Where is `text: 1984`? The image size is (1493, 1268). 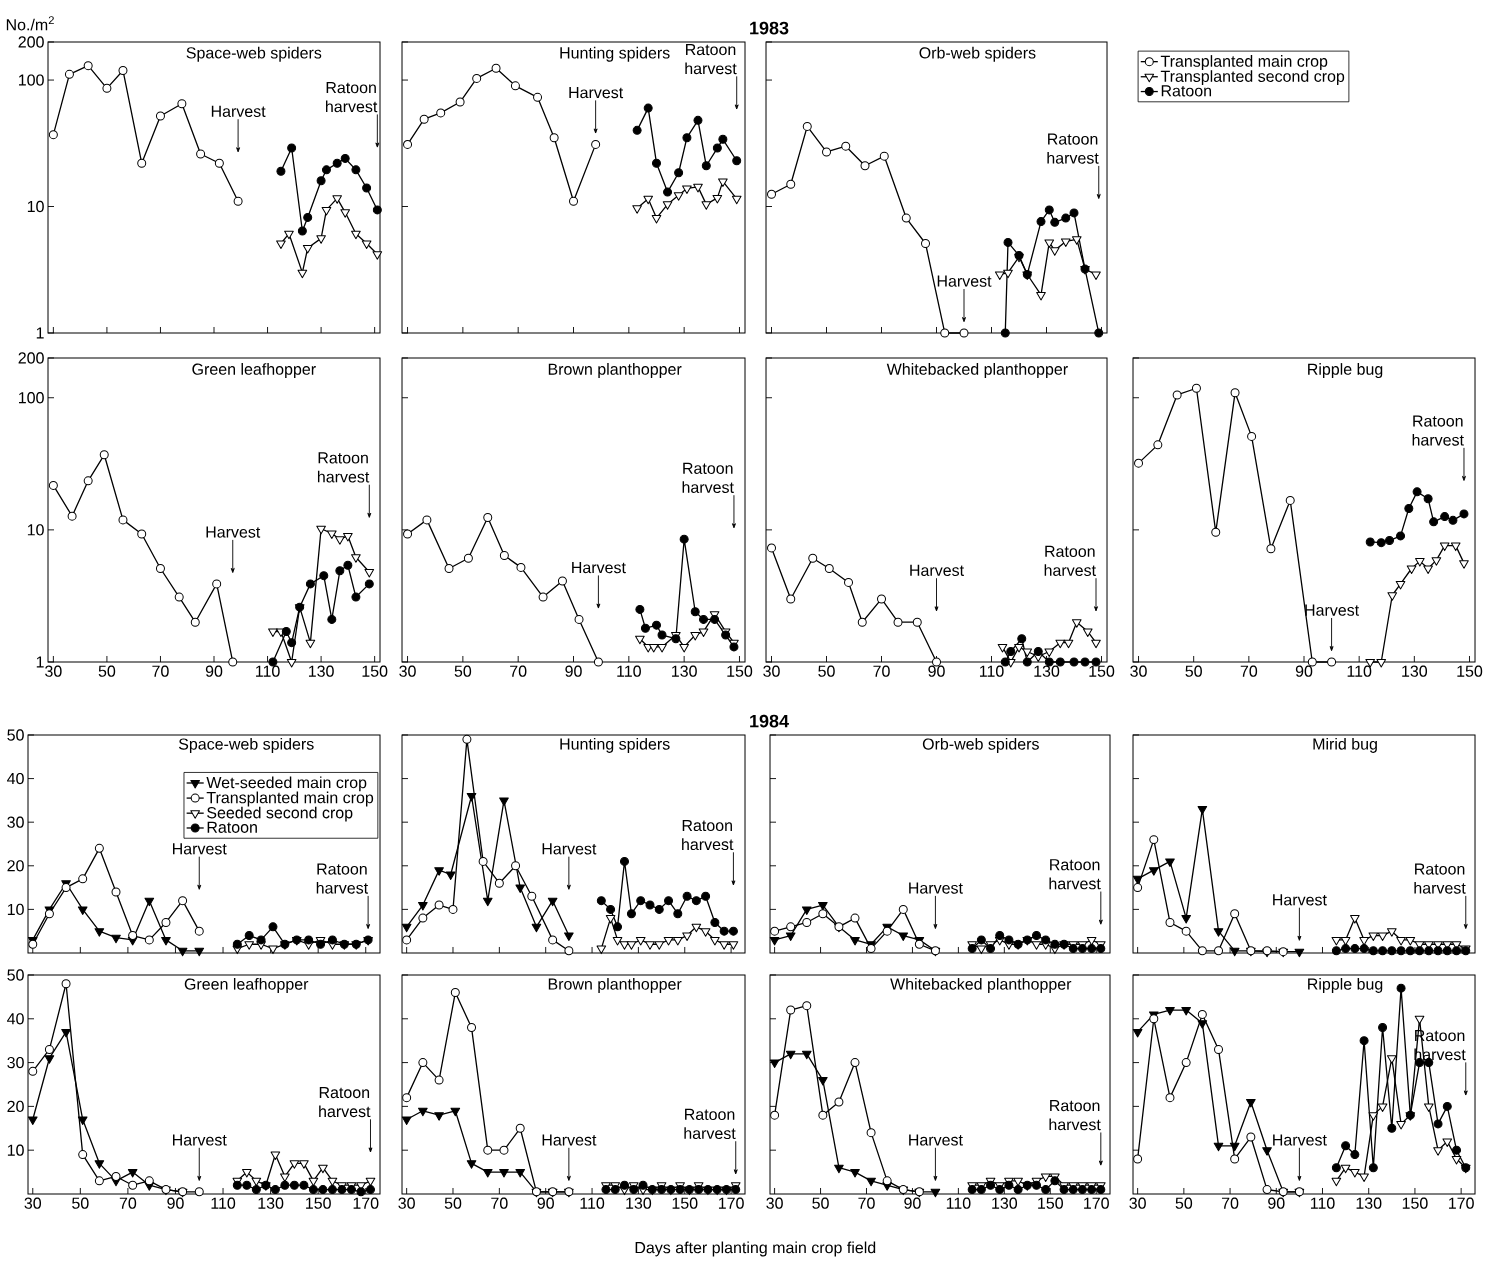 text: 1984 is located at coordinates (769, 721).